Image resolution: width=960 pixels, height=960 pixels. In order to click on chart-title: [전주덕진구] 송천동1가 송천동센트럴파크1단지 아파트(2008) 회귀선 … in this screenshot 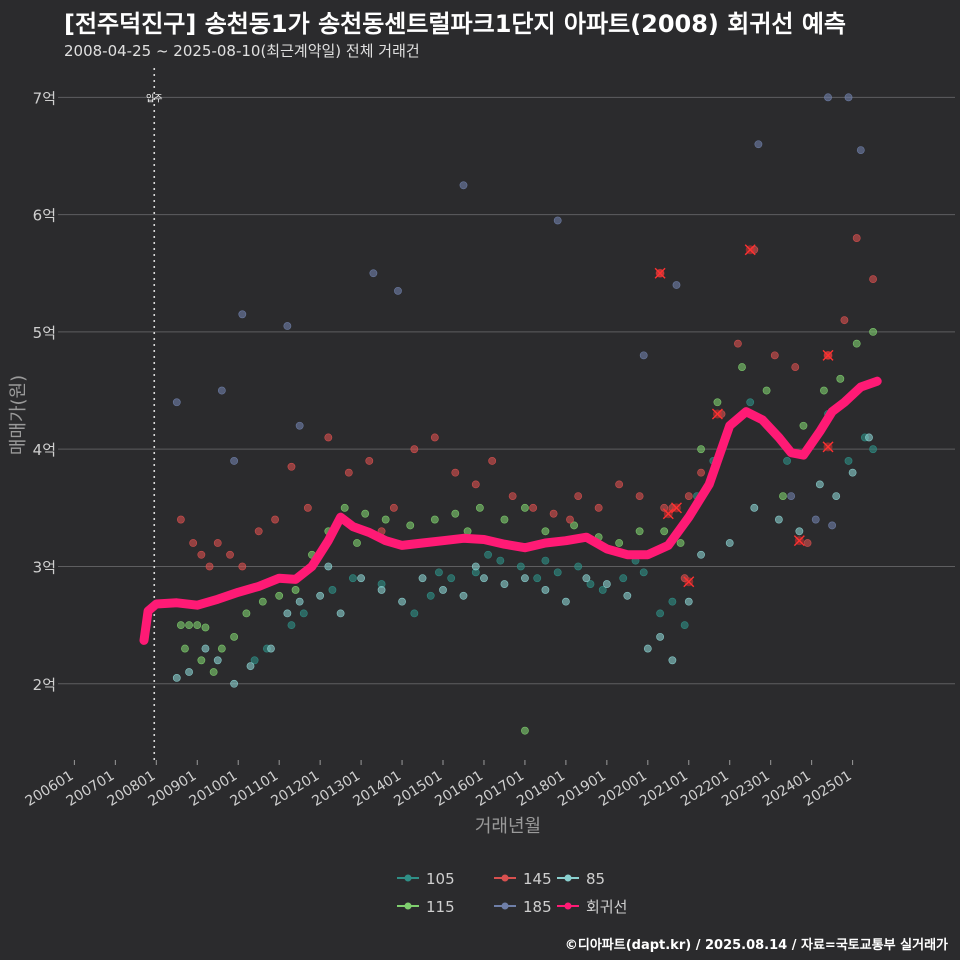, I will do `click(455, 24)`.